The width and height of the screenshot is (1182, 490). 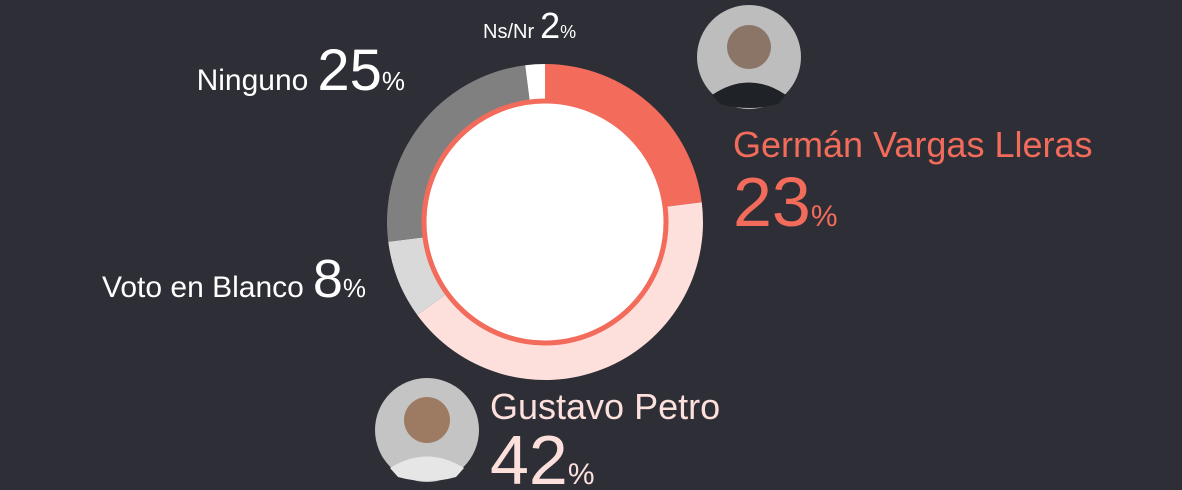 What do you see at coordinates (749, 95) in the screenshot?
I see `photo-suit` at bounding box center [749, 95].